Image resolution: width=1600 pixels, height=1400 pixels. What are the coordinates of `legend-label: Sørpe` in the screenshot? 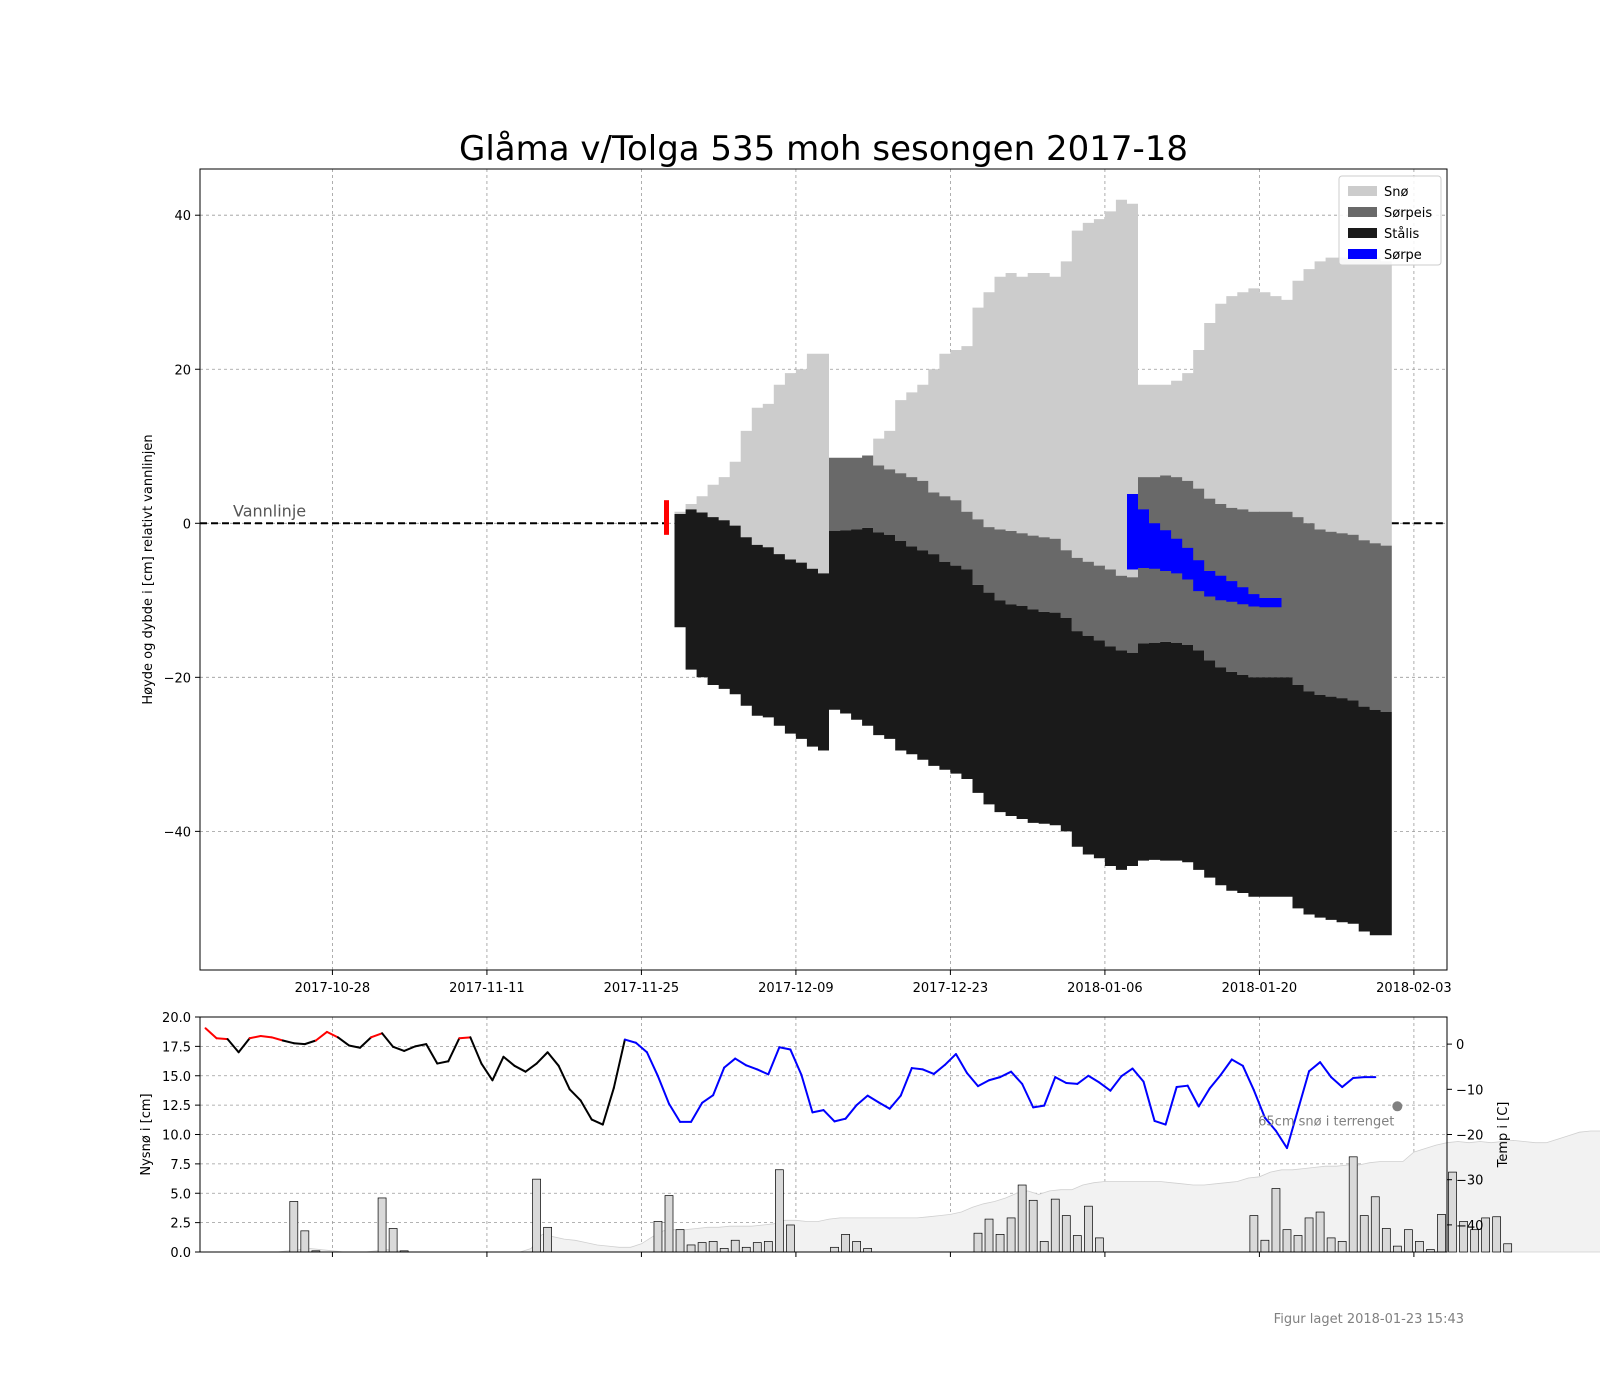 It's located at (1403, 255).